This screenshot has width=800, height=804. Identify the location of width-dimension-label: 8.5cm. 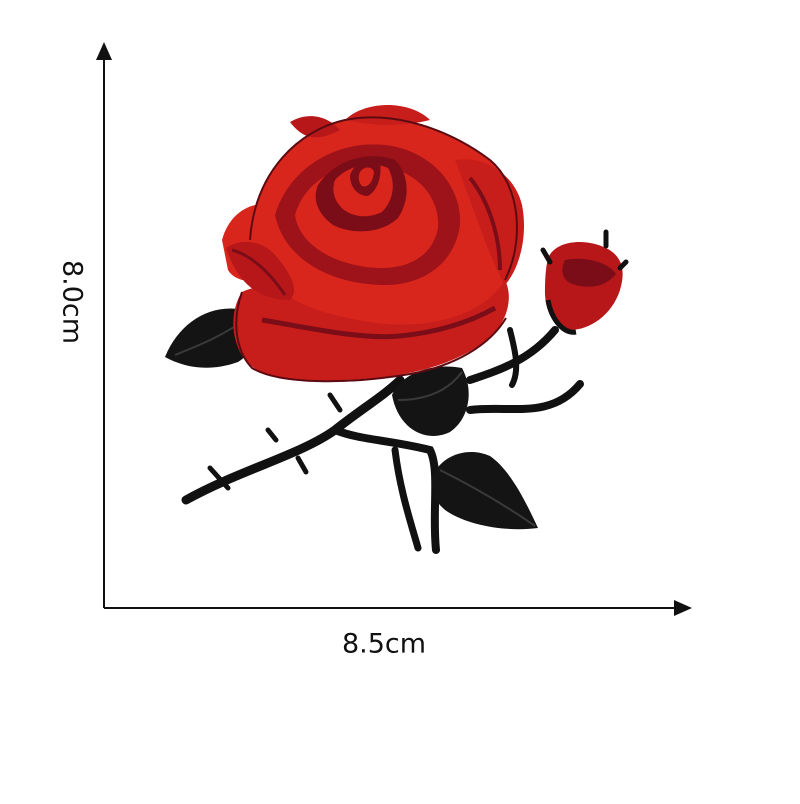
(384, 644).